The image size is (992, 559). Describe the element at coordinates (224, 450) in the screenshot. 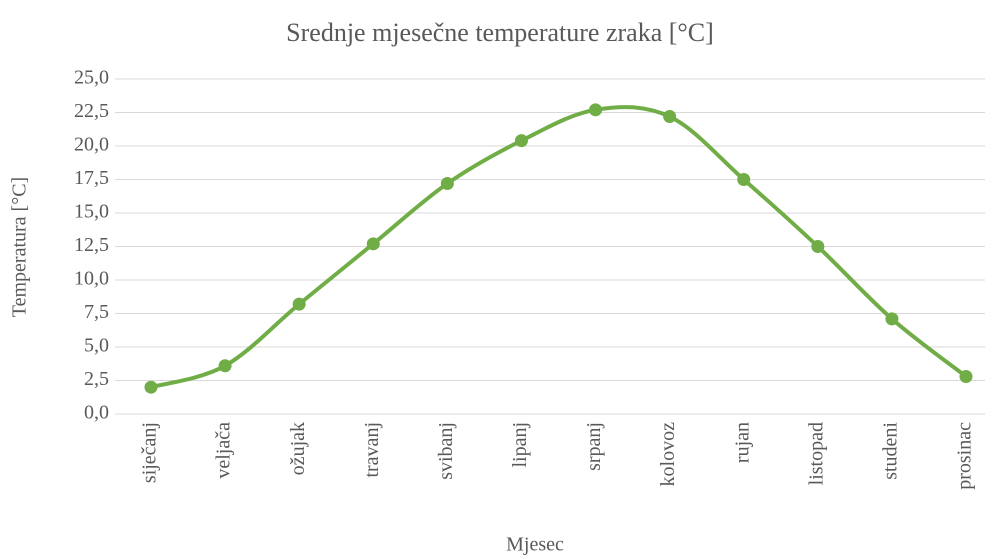

I see `x-tick-label: veljača` at that location.